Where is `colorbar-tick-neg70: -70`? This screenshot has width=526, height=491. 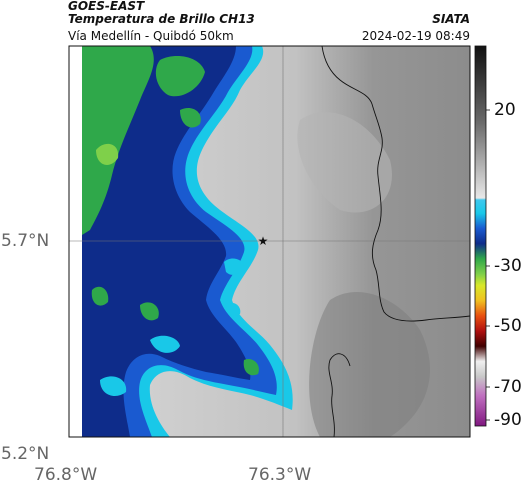
colorbar-tick-neg70: -70 is located at coordinates (508, 387).